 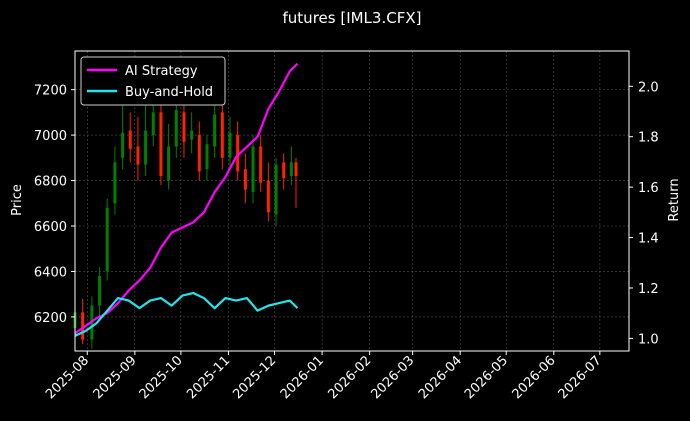 I want to click on legend-label-ai-strategy: AI Strategy, so click(x=161, y=71).